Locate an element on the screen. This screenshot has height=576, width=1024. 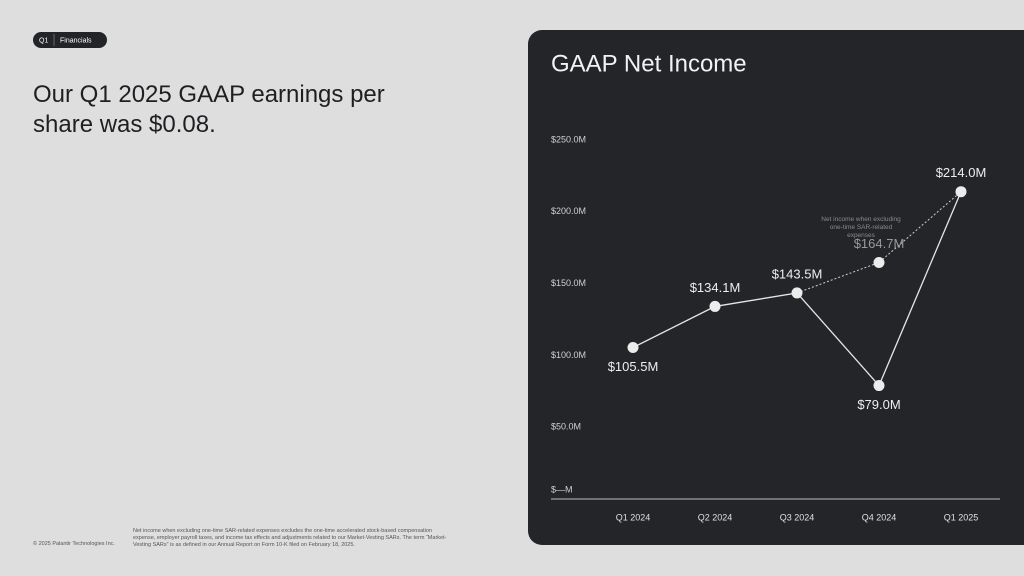
y-tick-label: $100.0M is located at coordinates (568, 355).